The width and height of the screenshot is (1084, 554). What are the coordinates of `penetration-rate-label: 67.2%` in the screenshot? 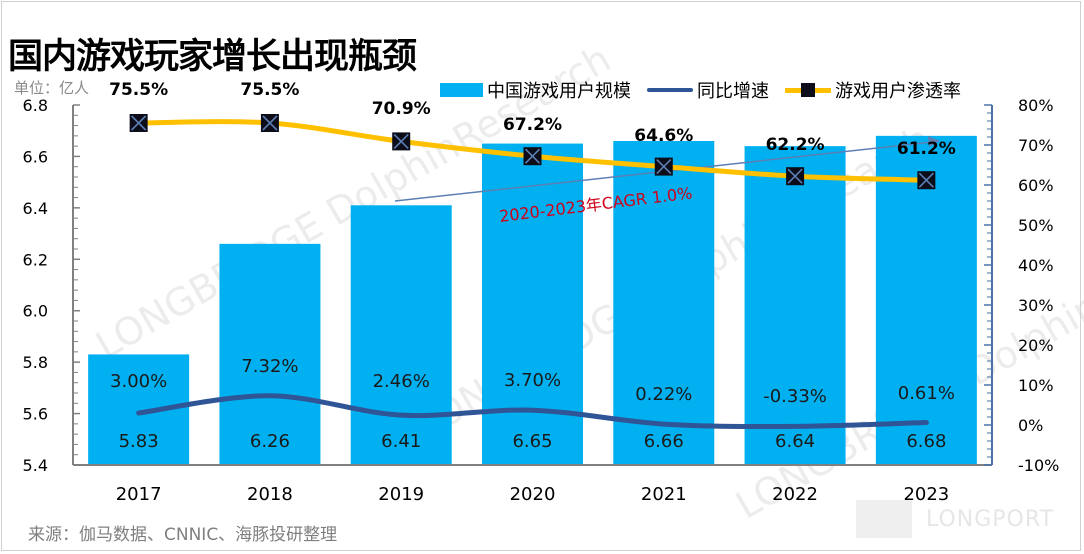 It's located at (532, 125).